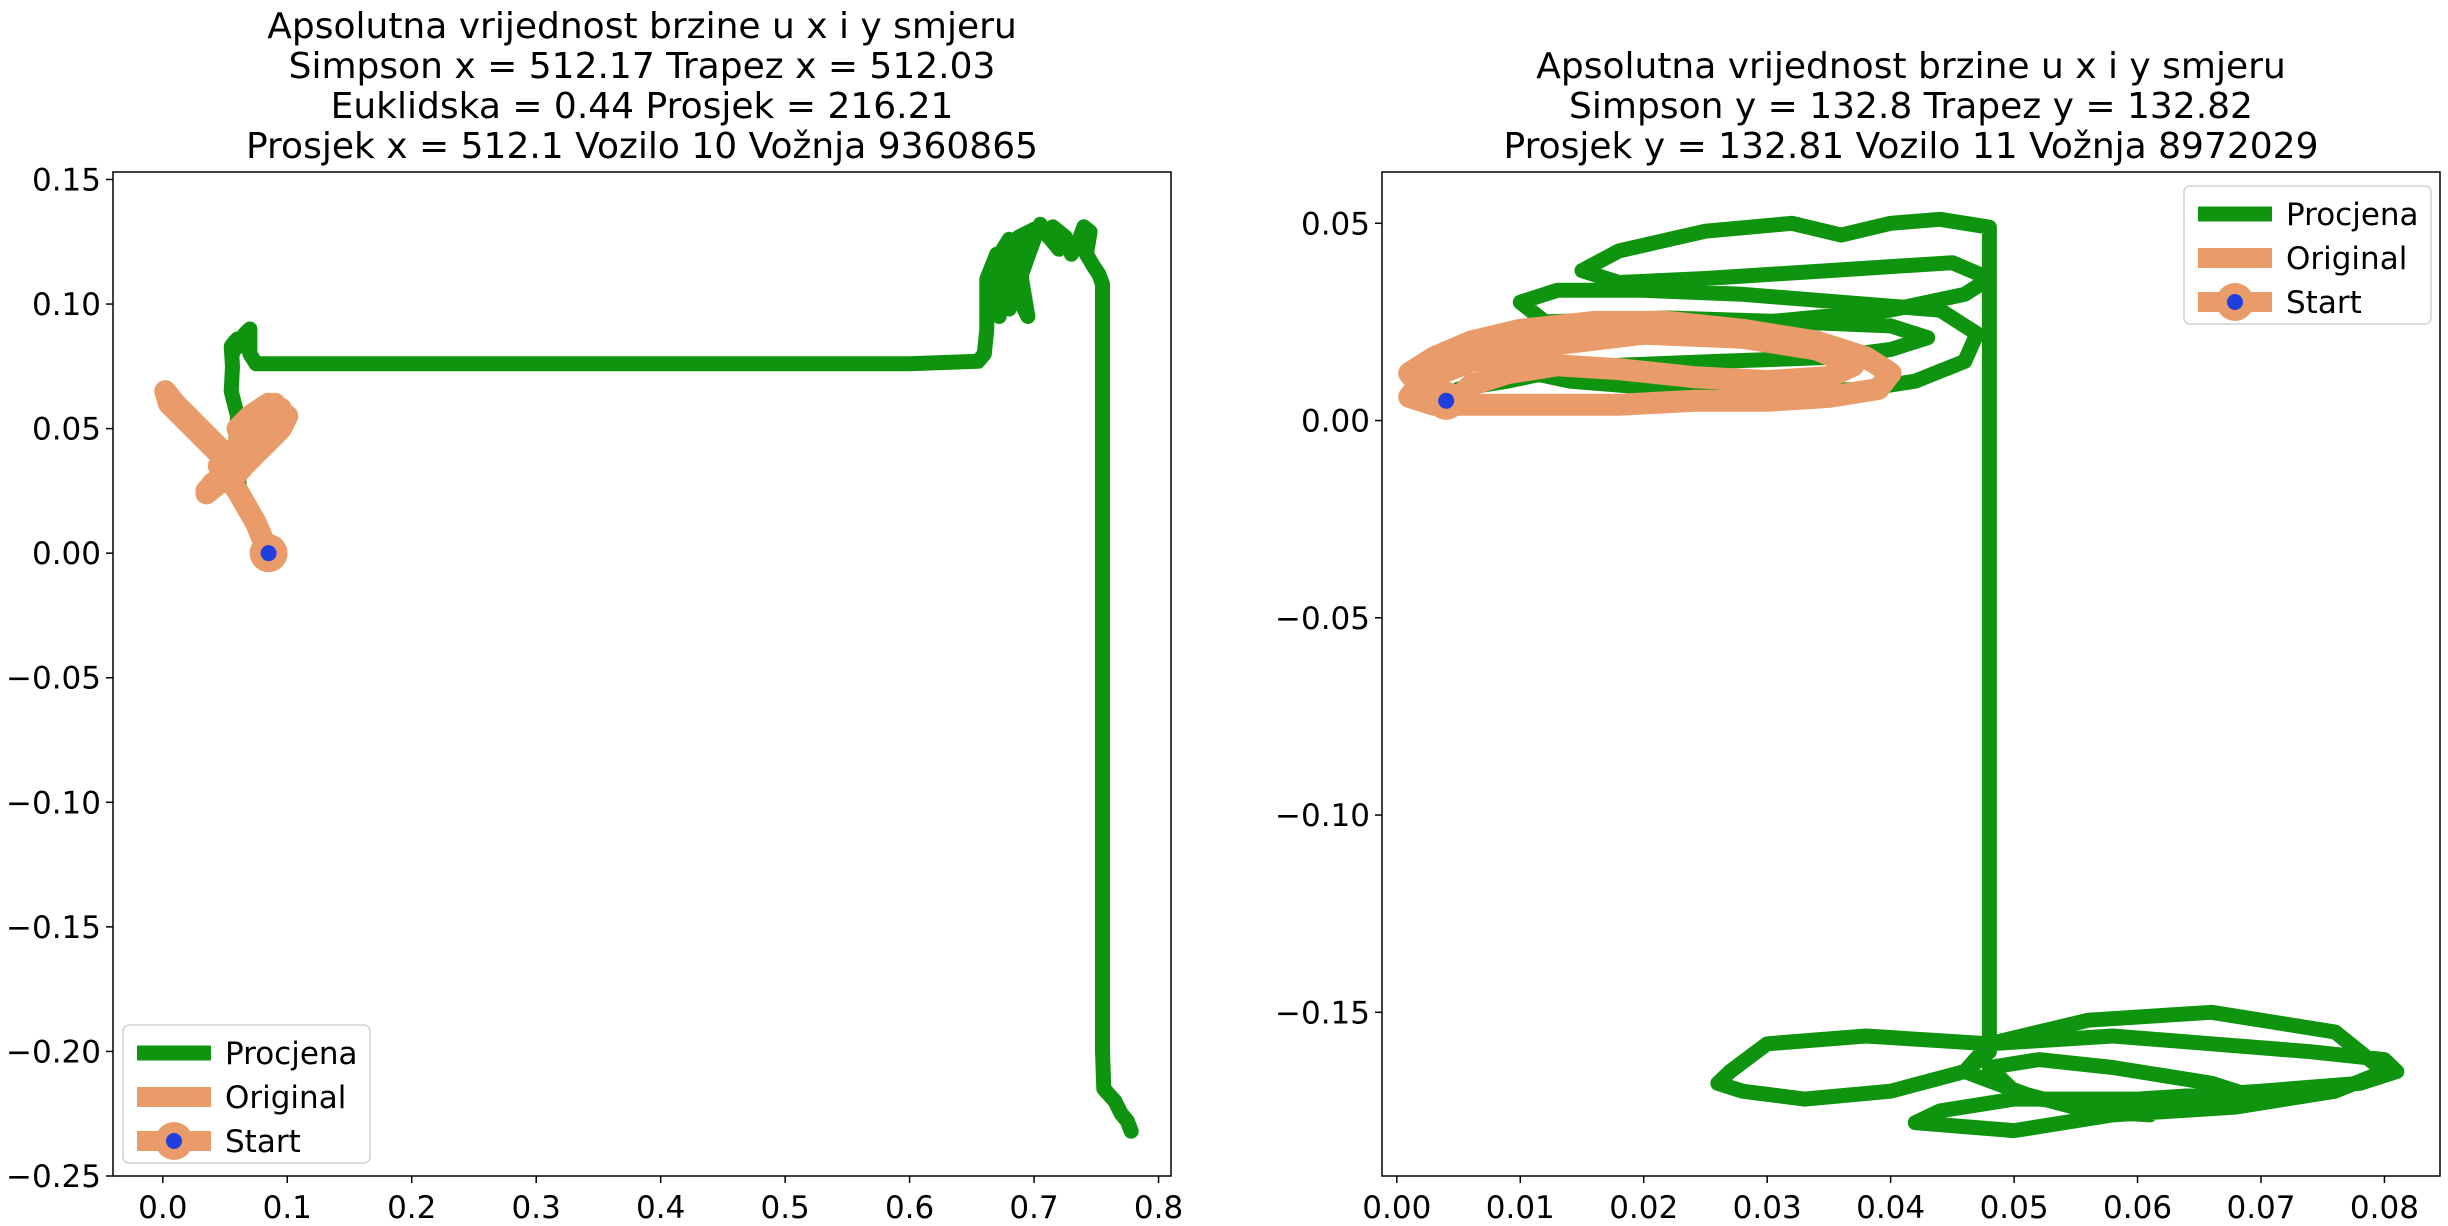 This screenshot has width=2448, height=1226. I want to click on x-tick-label: 0.08, so click(2384, 1208).